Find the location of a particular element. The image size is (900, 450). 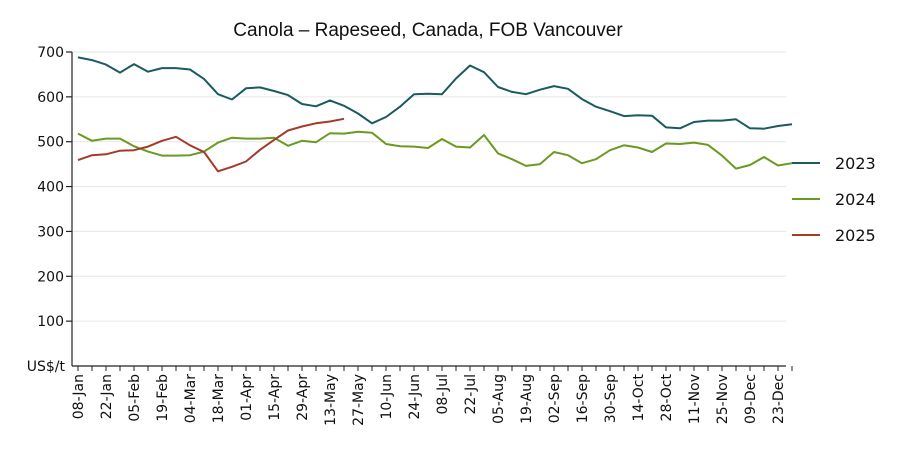

series-line-2024 is located at coordinates (435, 150).